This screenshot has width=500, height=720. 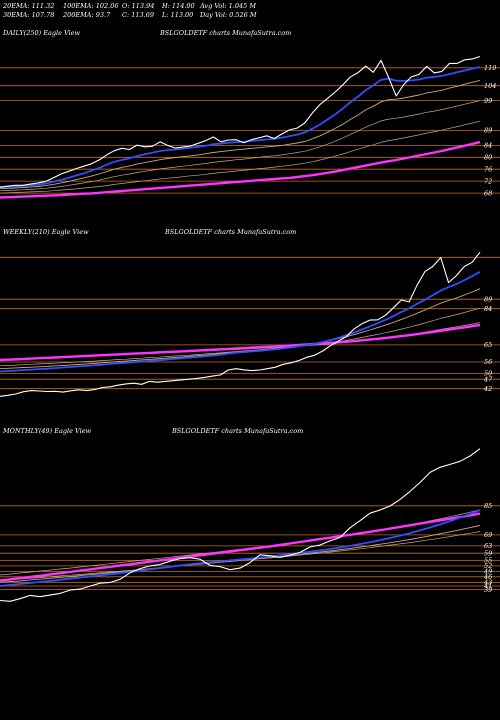 What do you see at coordinates (488, 566) in the screenshot?
I see `monthly-level-label: 52` at bounding box center [488, 566].